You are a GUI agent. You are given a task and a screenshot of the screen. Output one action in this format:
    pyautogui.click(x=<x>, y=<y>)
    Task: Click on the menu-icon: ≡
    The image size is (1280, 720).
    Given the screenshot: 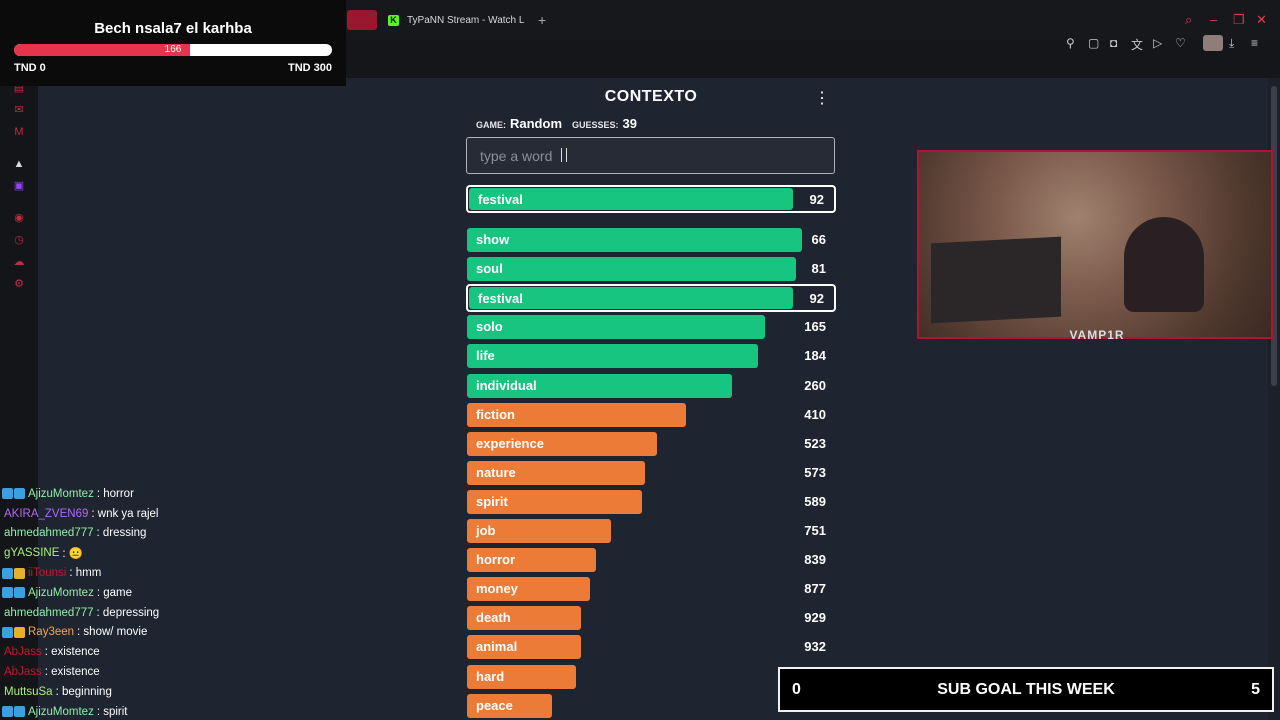 What is the action you would take?
    pyautogui.click(x=1255, y=43)
    